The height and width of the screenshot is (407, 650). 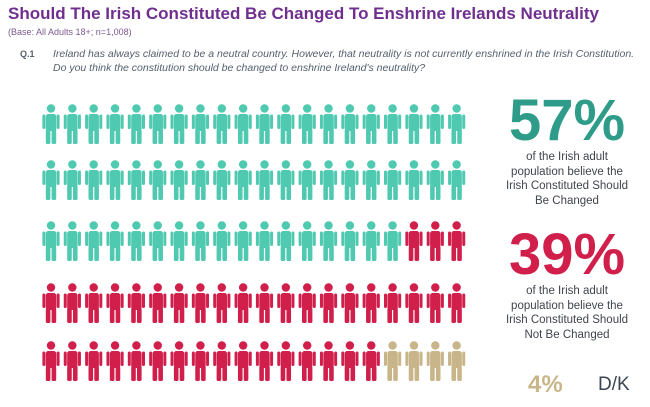 I want to click on stat-dk-percent: 4%, so click(x=545, y=384).